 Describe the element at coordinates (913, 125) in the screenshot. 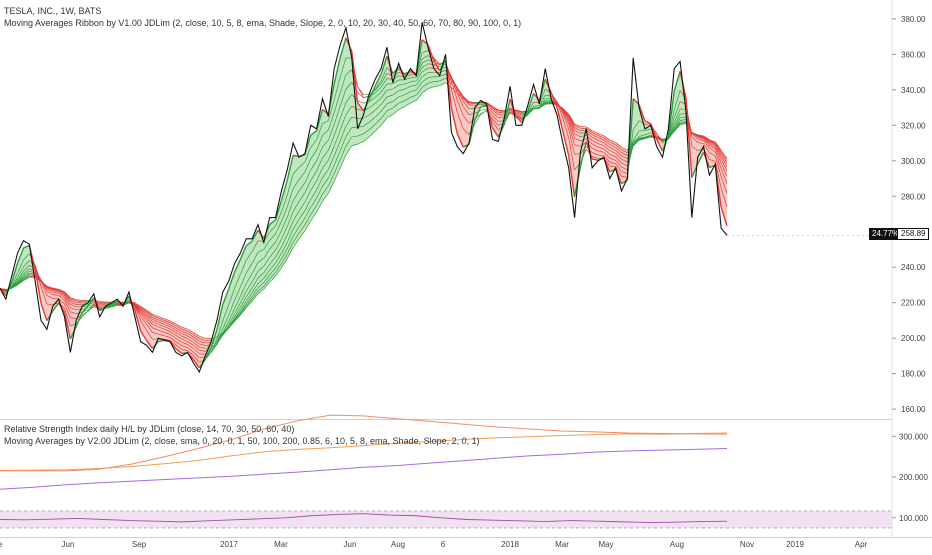

I see `y-tick-label: 320.00` at that location.